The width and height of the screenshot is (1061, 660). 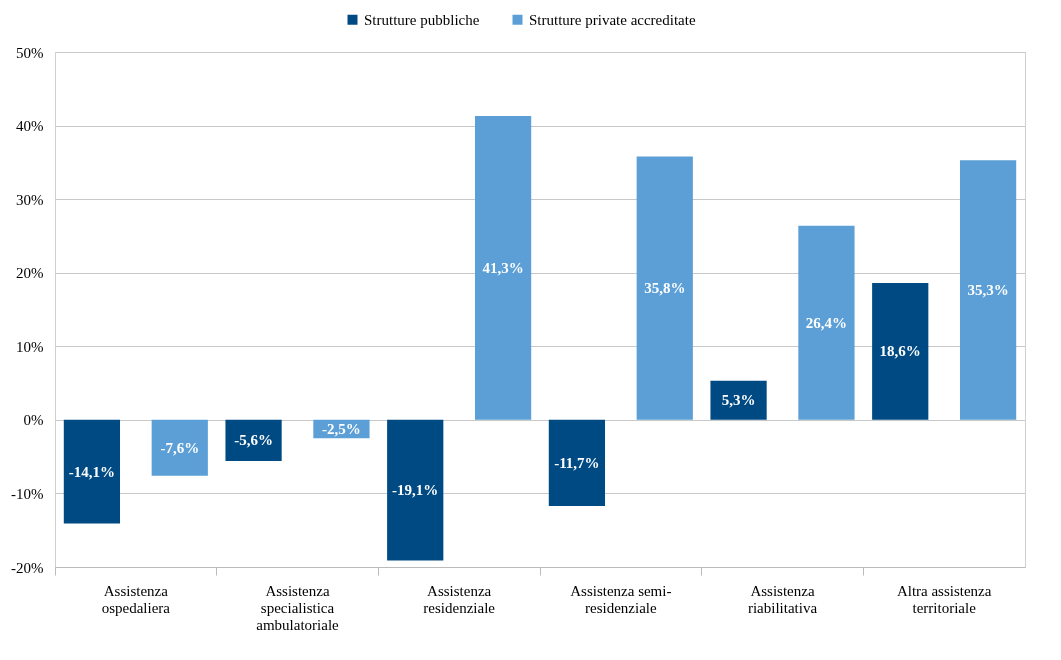 What do you see at coordinates (30, 273) in the screenshot?
I see `y-tick-label: 20%` at bounding box center [30, 273].